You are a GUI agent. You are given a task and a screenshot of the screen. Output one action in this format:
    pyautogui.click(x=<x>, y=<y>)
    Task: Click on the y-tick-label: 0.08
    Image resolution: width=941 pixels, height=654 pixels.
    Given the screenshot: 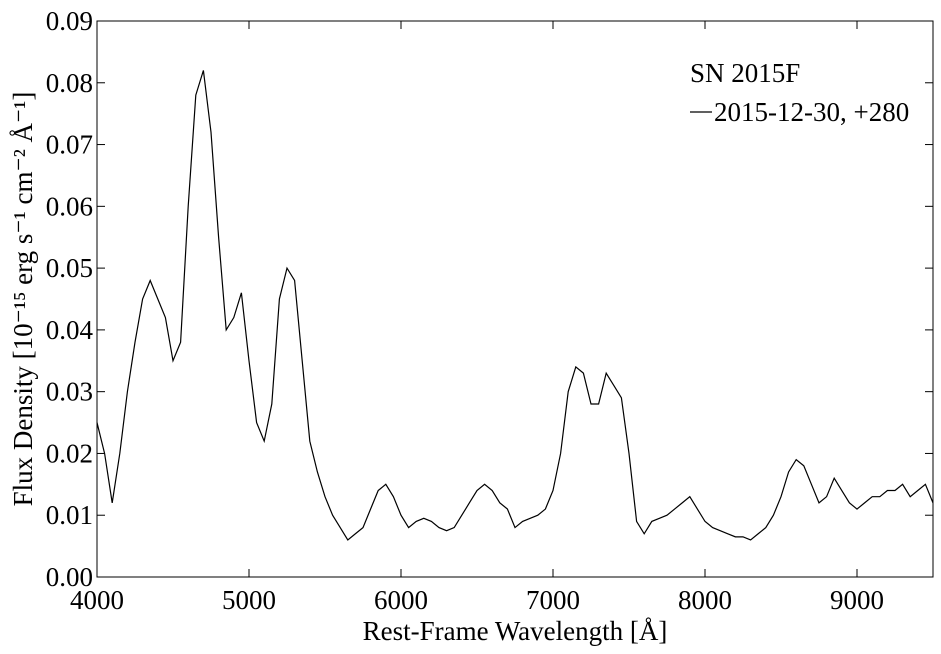 What is the action you would take?
    pyautogui.click(x=69, y=83)
    